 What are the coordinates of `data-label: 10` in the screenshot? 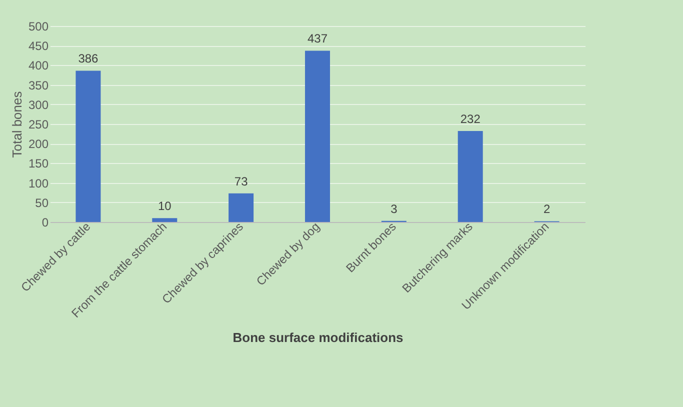 It's located at (165, 206).